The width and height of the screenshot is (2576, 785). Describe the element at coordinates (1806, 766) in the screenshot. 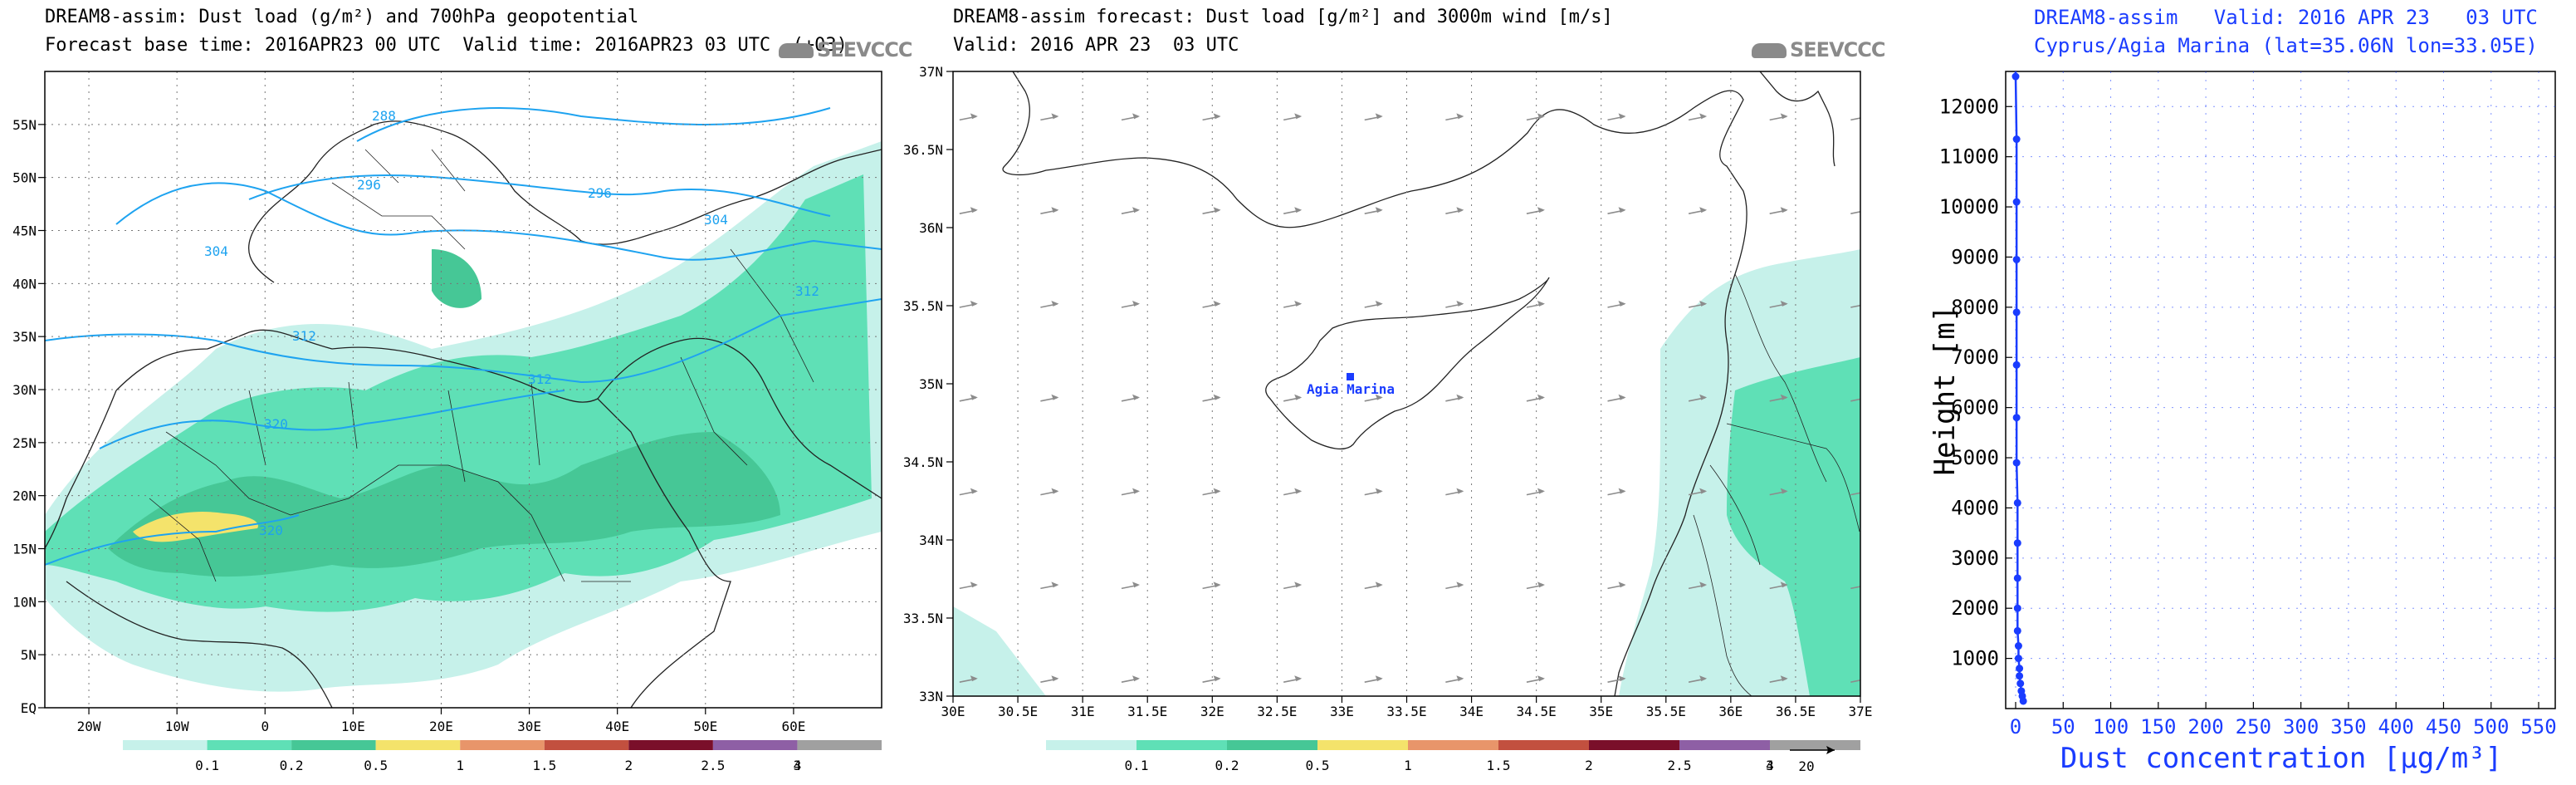

I see `wind-reference-label: 20` at that location.